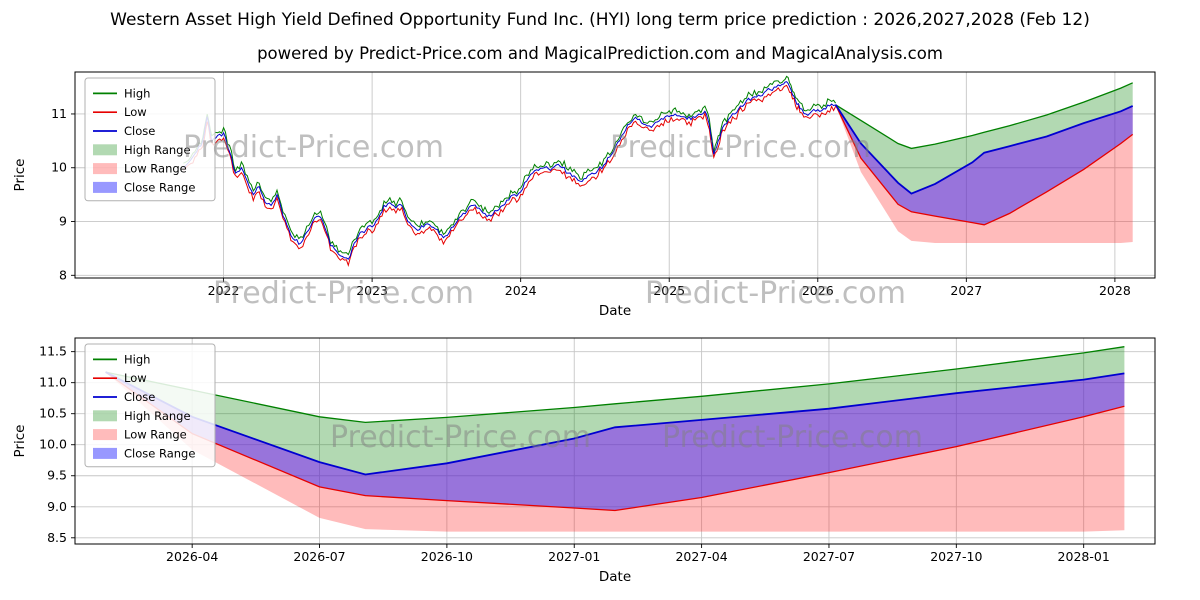  Describe the element at coordinates (59, 167) in the screenshot. I see `svg-text: 10` at that location.